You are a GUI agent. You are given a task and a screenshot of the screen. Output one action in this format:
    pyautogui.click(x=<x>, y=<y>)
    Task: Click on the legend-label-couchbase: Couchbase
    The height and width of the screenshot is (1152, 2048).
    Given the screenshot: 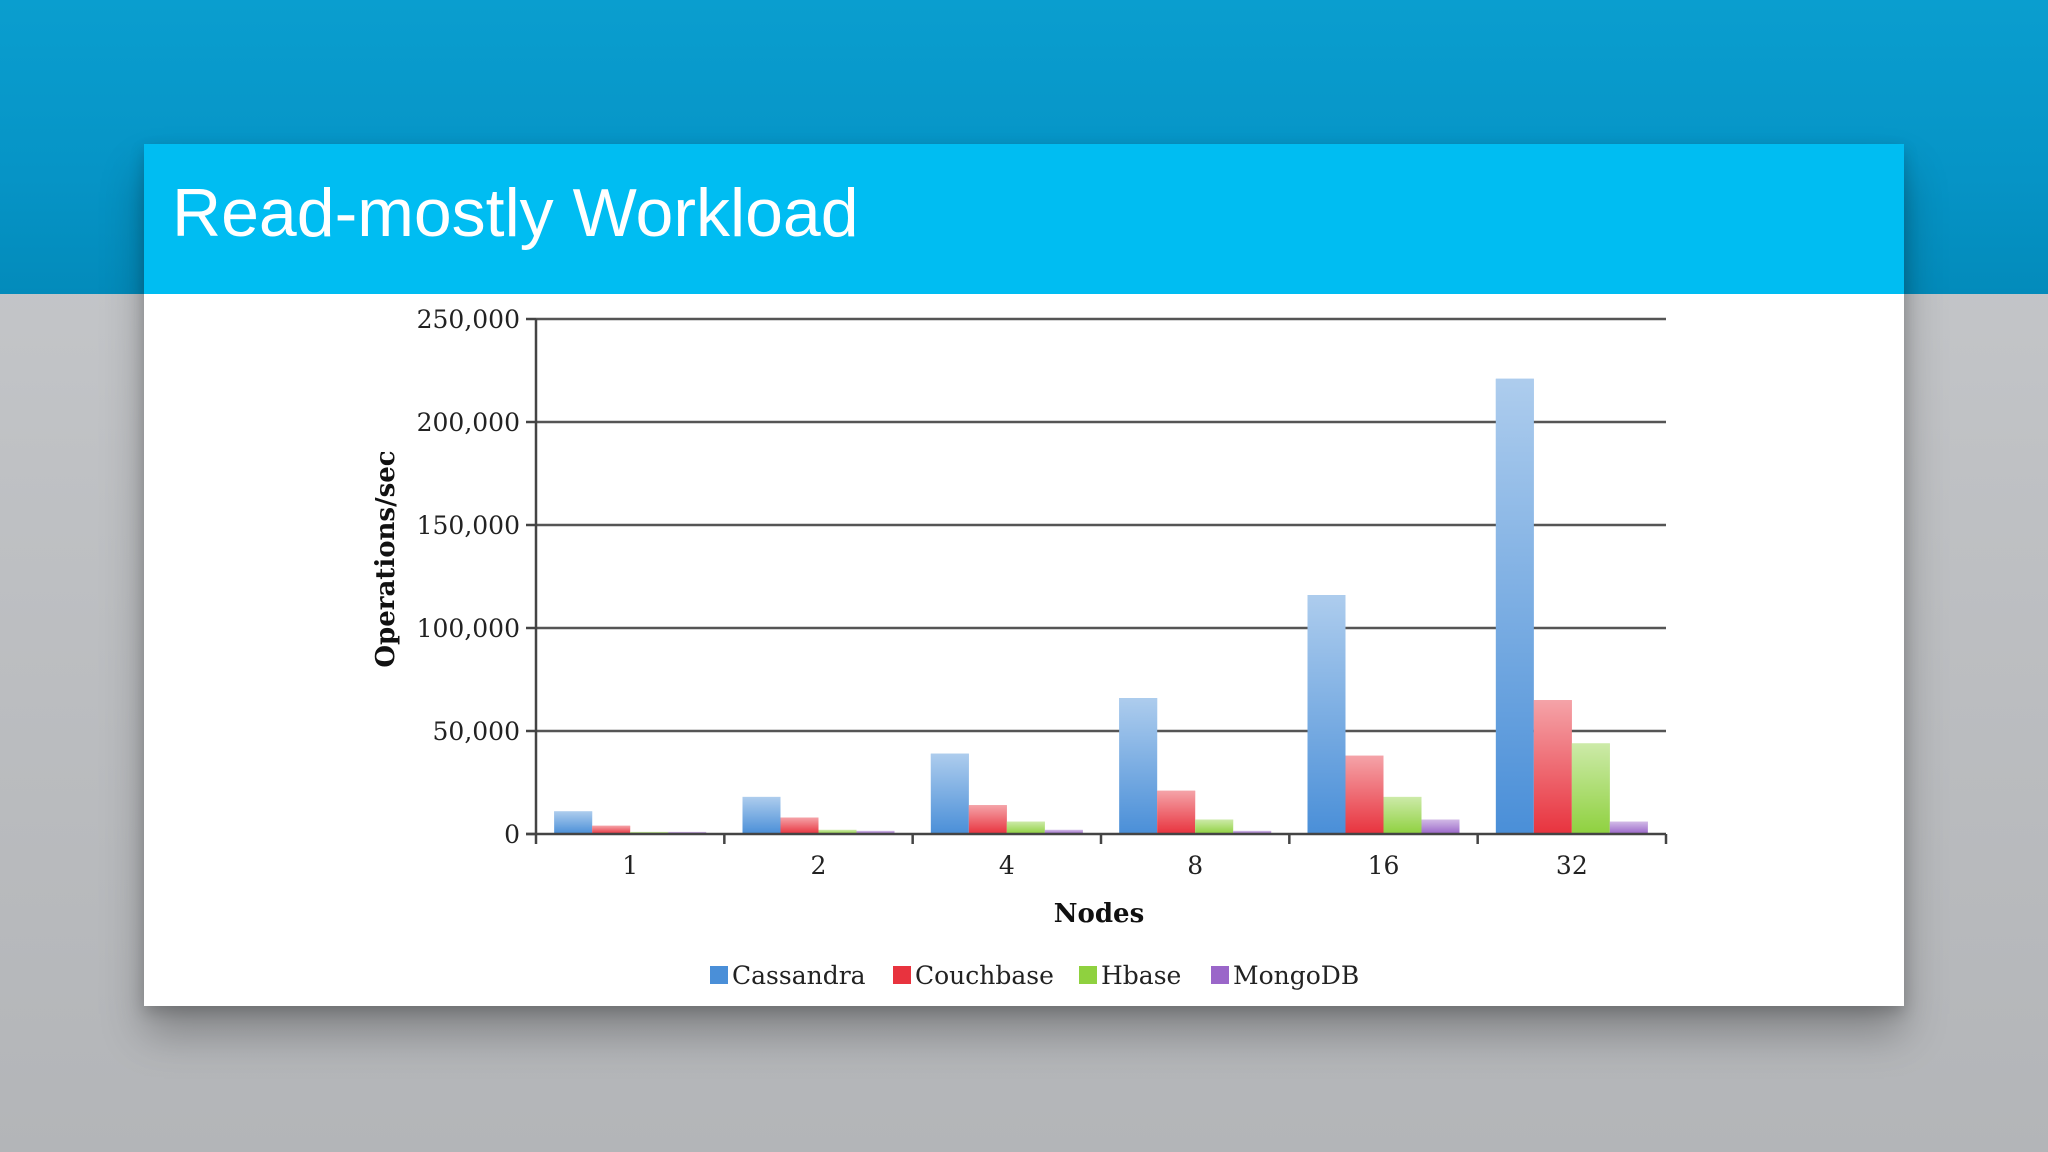 What is the action you would take?
    pyautogui.click(x=984, y=975)
    